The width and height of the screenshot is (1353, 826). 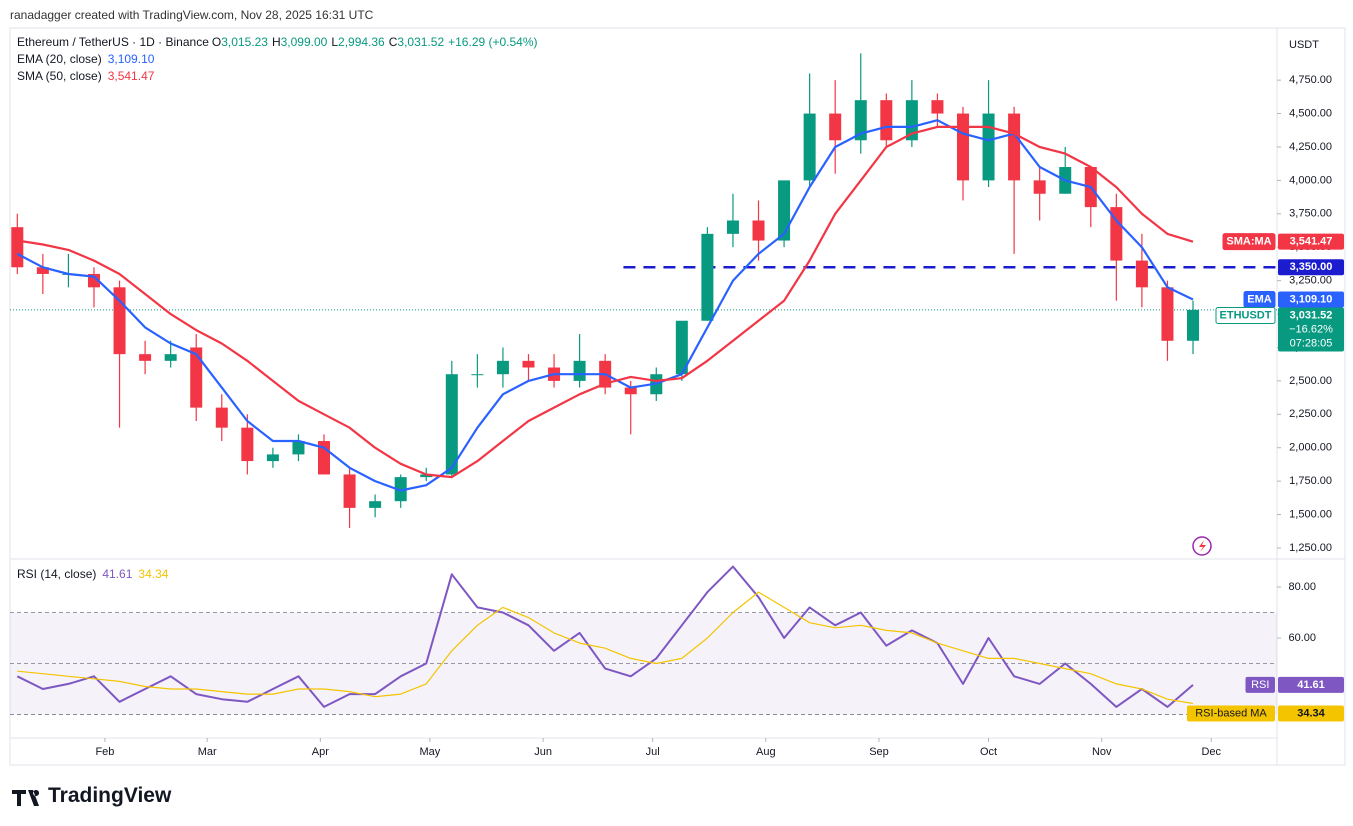 I want to click on rsi-name: RSI-based MA, so click(x=1231, y=713).